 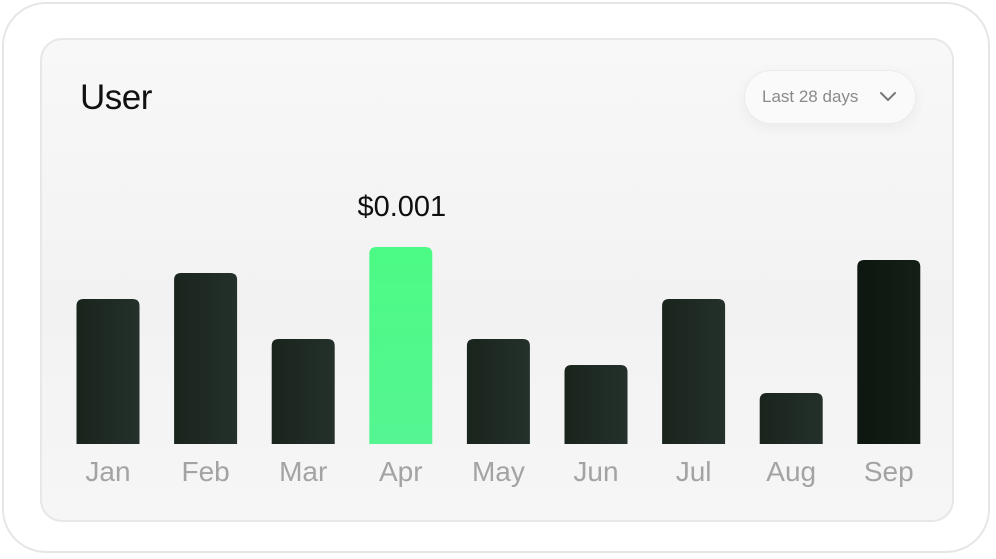 What do you see at coordinates (206, 358) in the screenshot?
I see `bar-feb` at bounding box center [206, 358].